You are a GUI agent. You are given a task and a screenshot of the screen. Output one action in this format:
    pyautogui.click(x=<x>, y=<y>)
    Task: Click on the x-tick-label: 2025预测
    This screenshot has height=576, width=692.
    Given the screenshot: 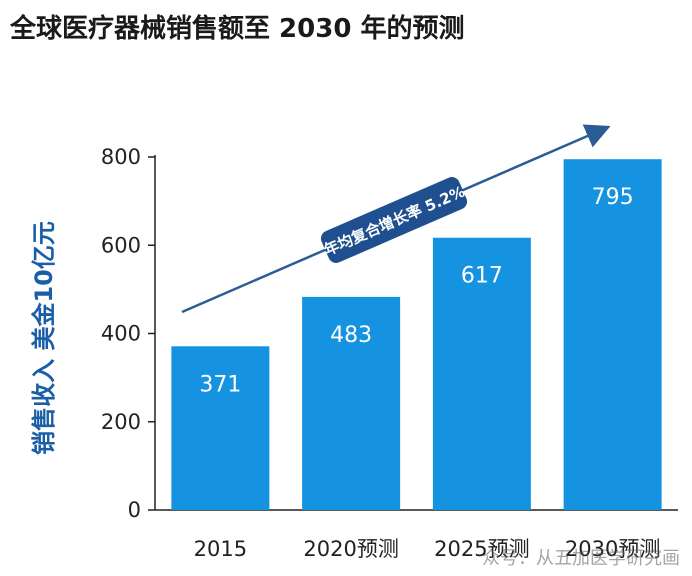 What is the action you would take?
    pyautogui.click(x=481, y=549)
    